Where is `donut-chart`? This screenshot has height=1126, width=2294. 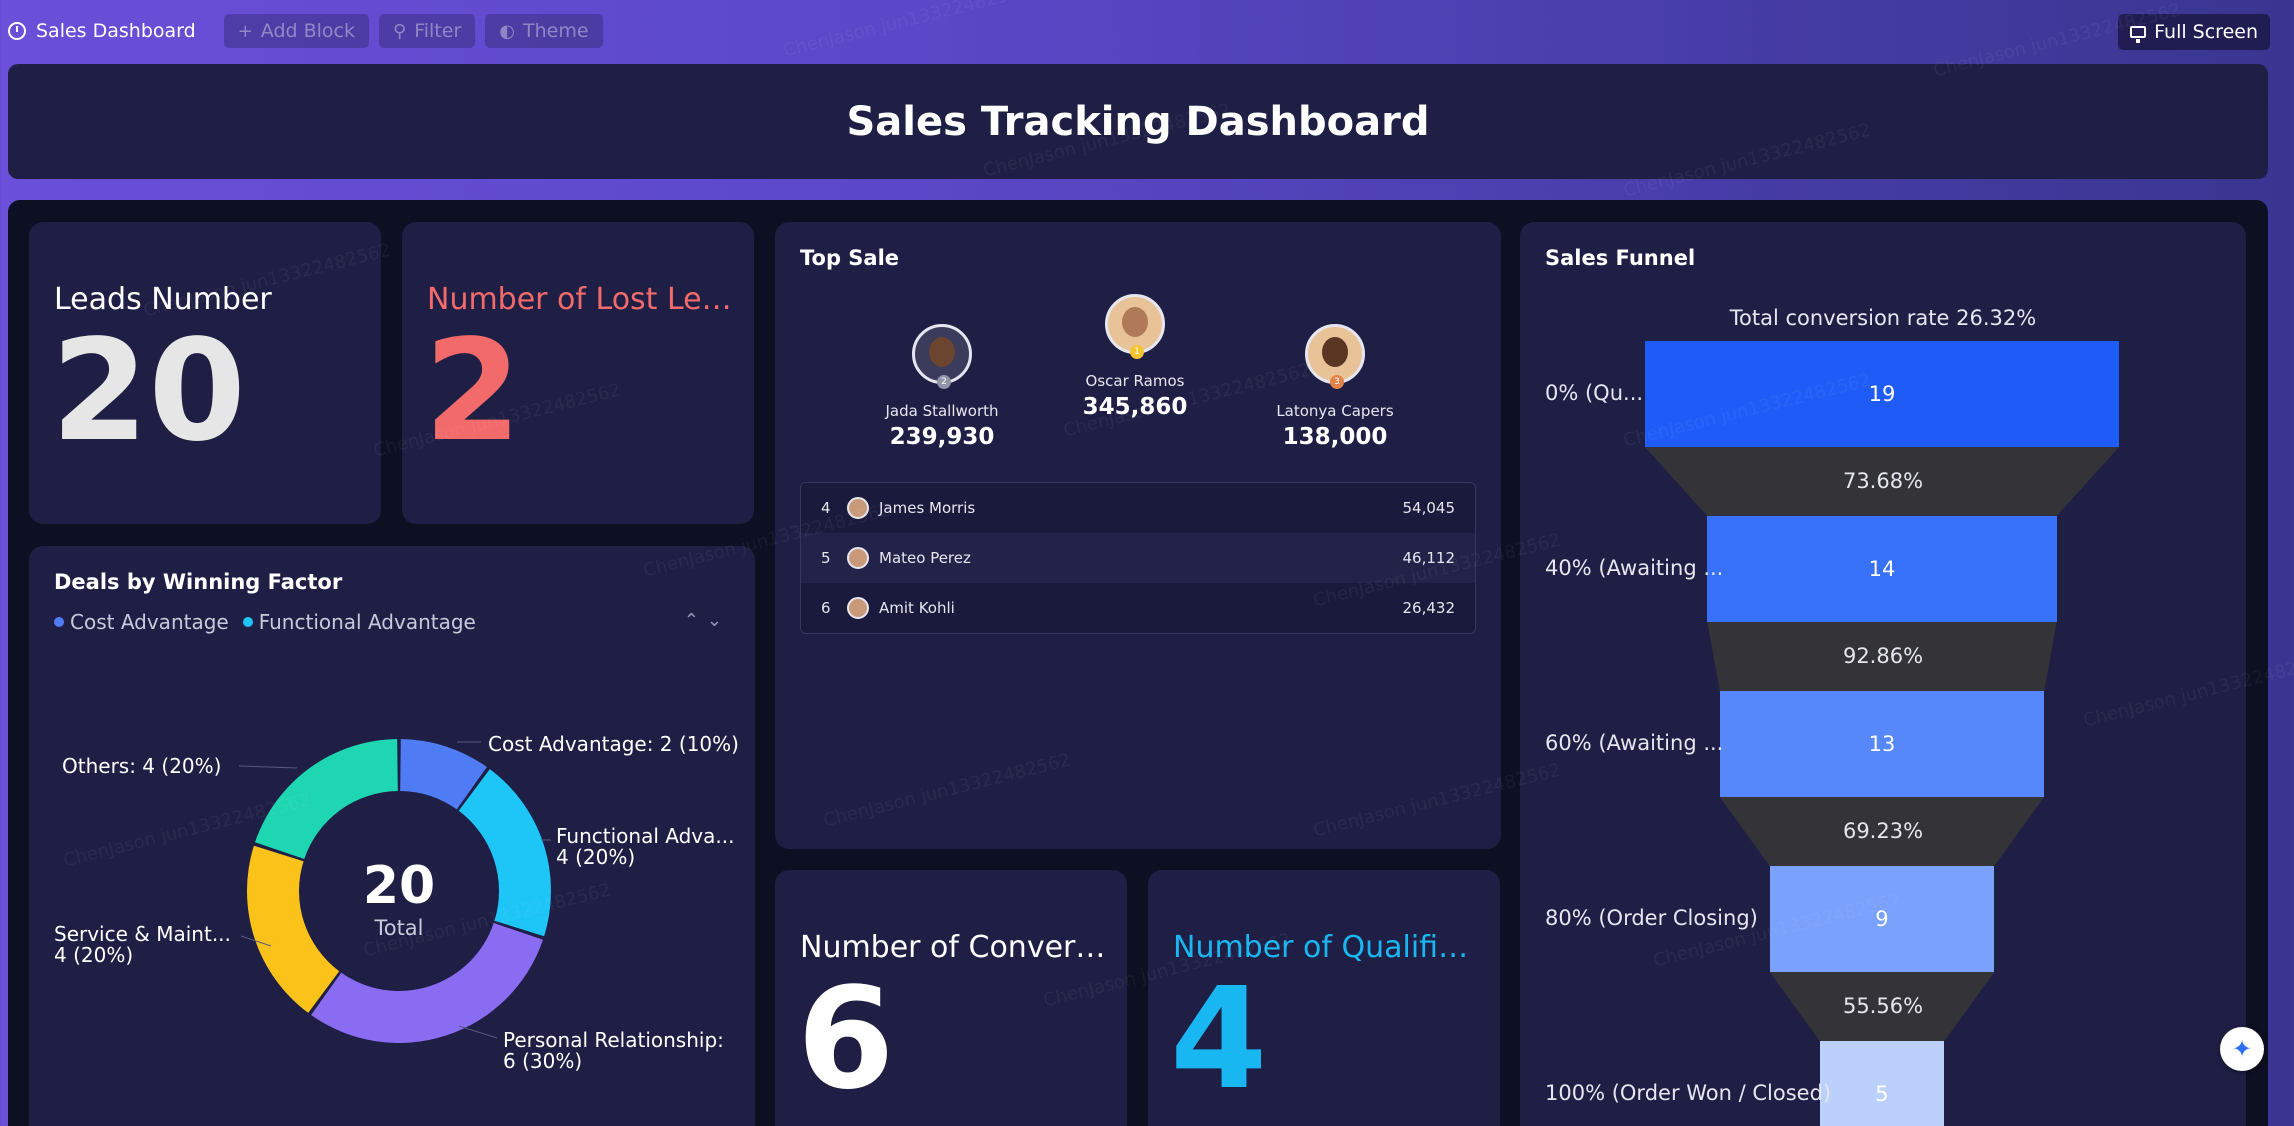 donut-chart is located at coordinates (394, 891).